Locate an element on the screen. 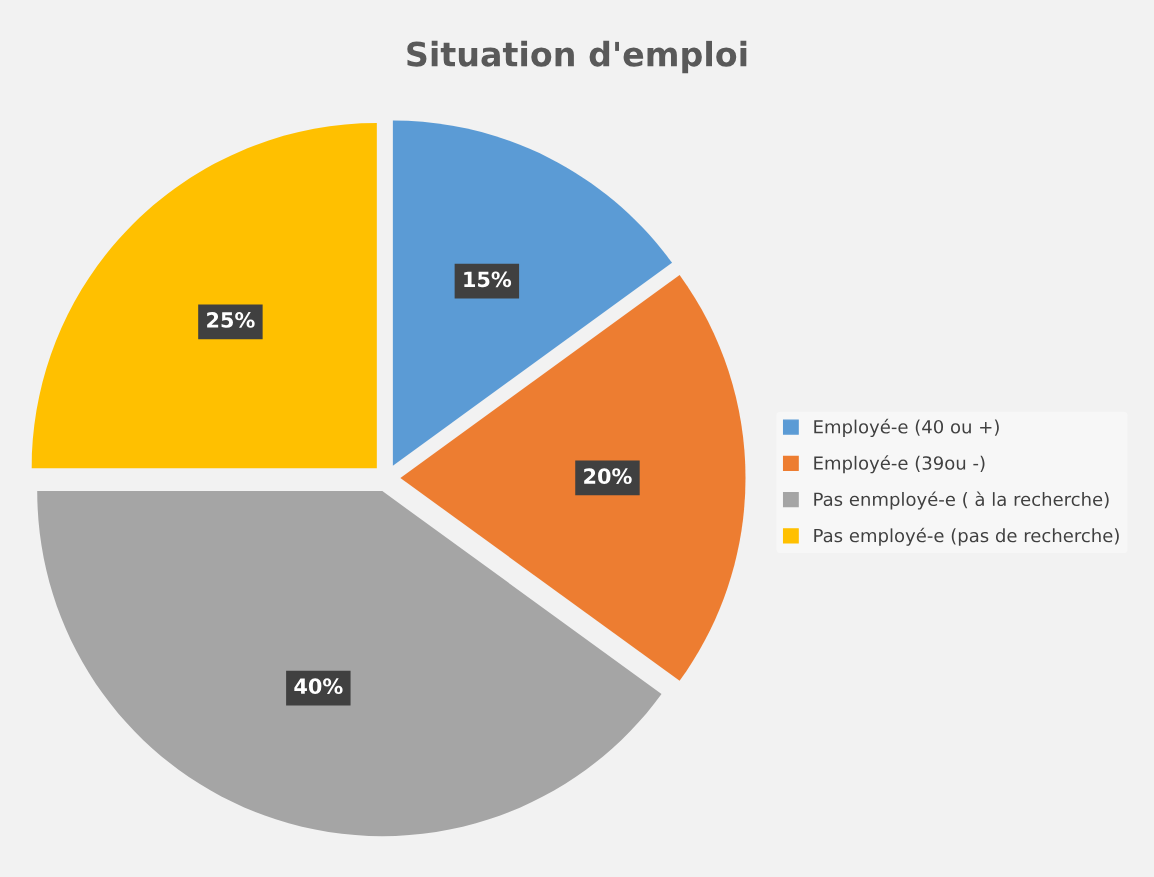 This screenshot has width=1154, height=877. legend-label: Employé-e (39ou -) is located at coordinates (899, 464).